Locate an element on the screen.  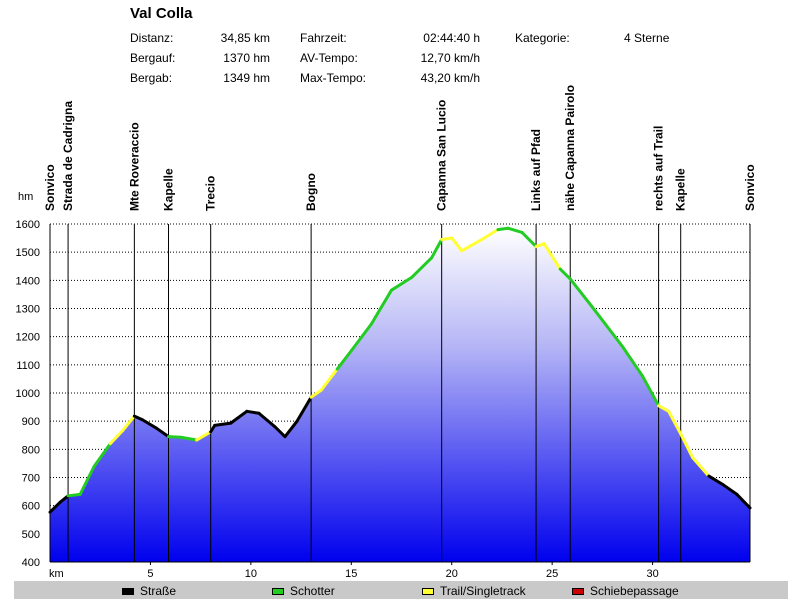
stat-label-ride-time: Fahrzeit: is located at coordinates (323, 38).